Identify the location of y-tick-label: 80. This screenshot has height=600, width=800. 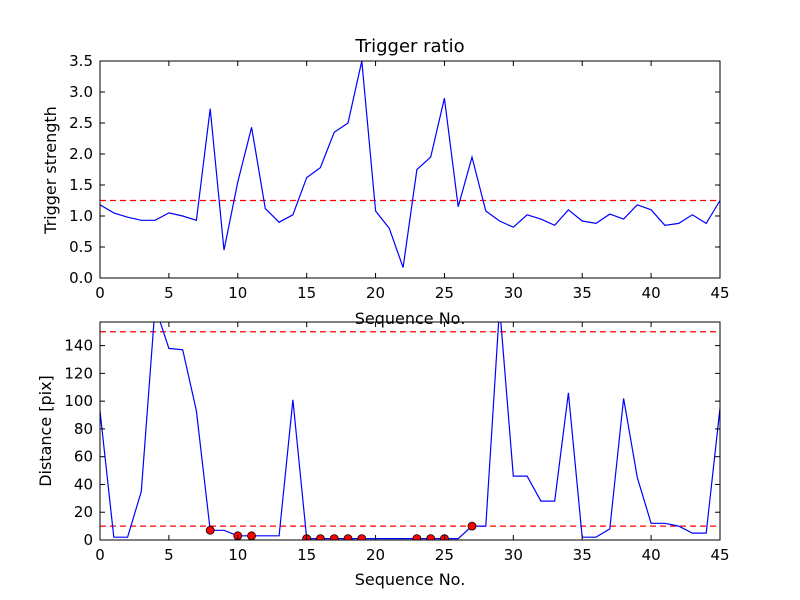
(83, 429).